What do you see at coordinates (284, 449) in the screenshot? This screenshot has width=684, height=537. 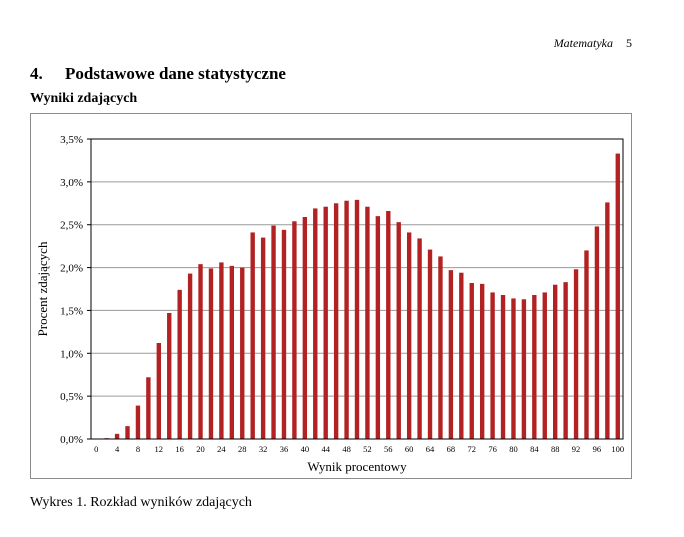 I see `x-tick-label: 36` at bounding box center [284, 449].